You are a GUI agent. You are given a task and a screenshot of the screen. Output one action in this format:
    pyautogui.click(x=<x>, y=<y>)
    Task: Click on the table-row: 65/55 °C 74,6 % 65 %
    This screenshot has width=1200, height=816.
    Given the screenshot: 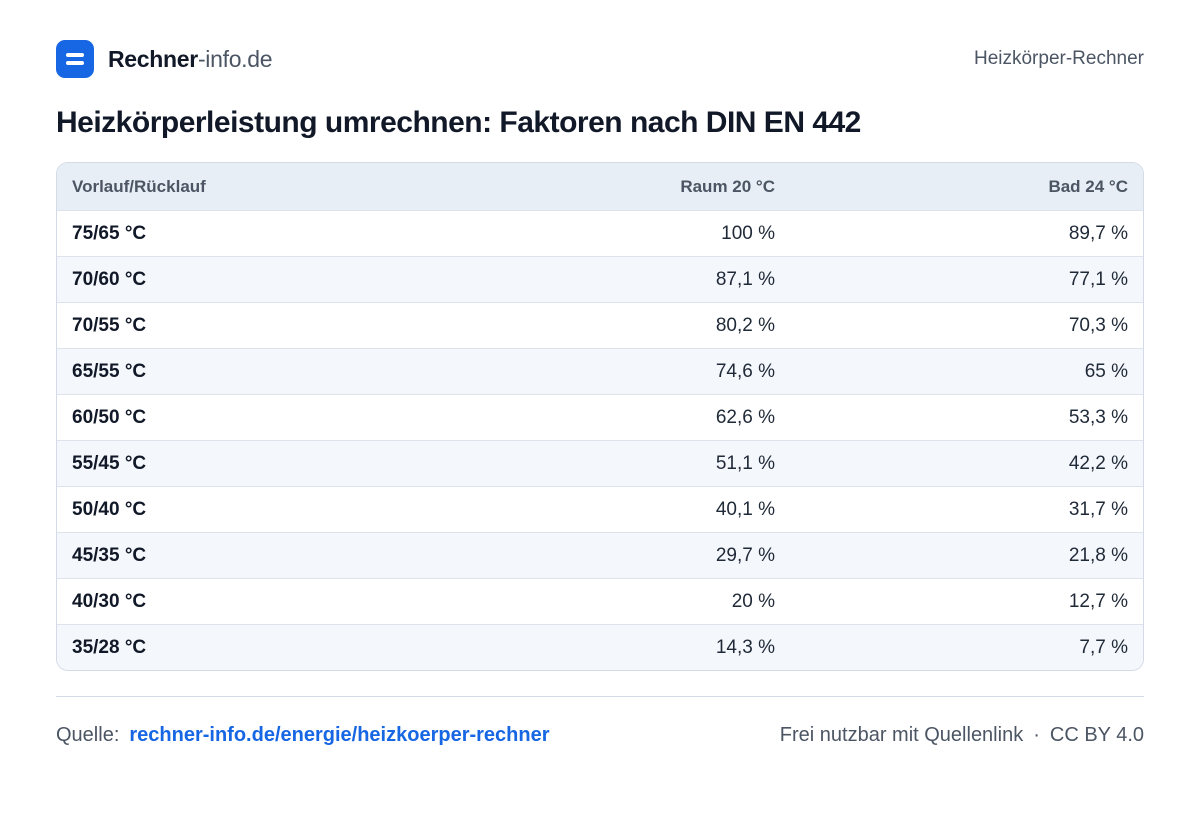 What is the action you would take?
    pyautogui.click(x=600, y=371)
    